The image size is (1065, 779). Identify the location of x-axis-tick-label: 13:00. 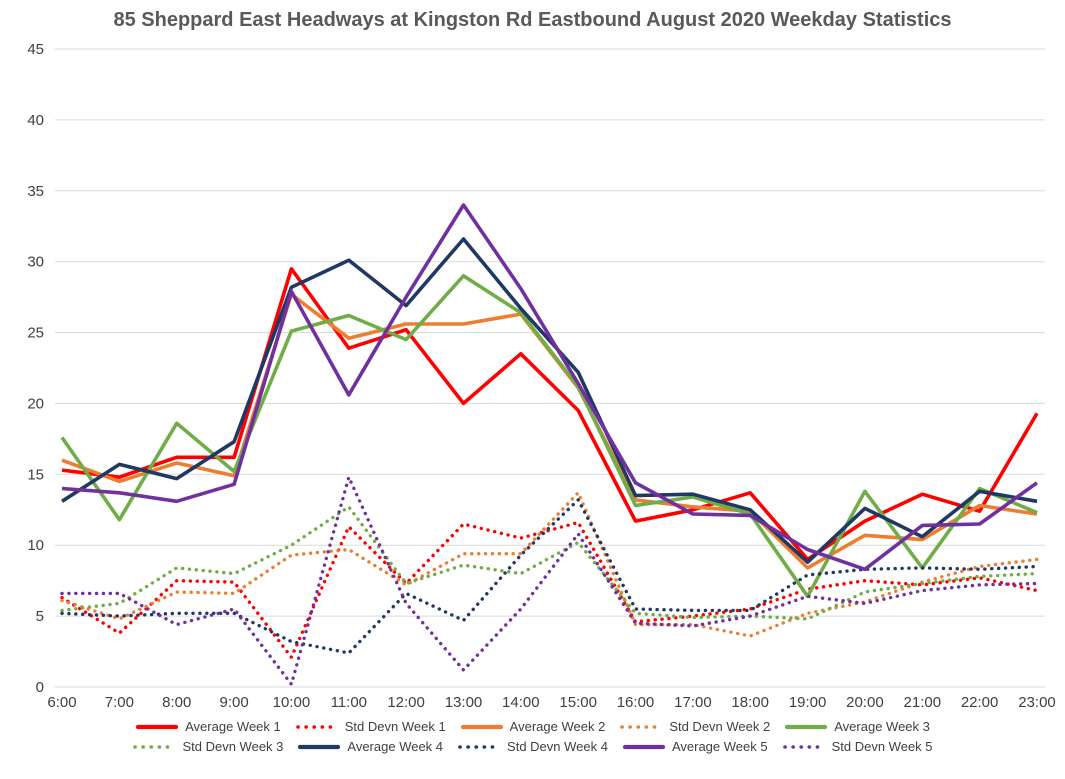
(464, 702).